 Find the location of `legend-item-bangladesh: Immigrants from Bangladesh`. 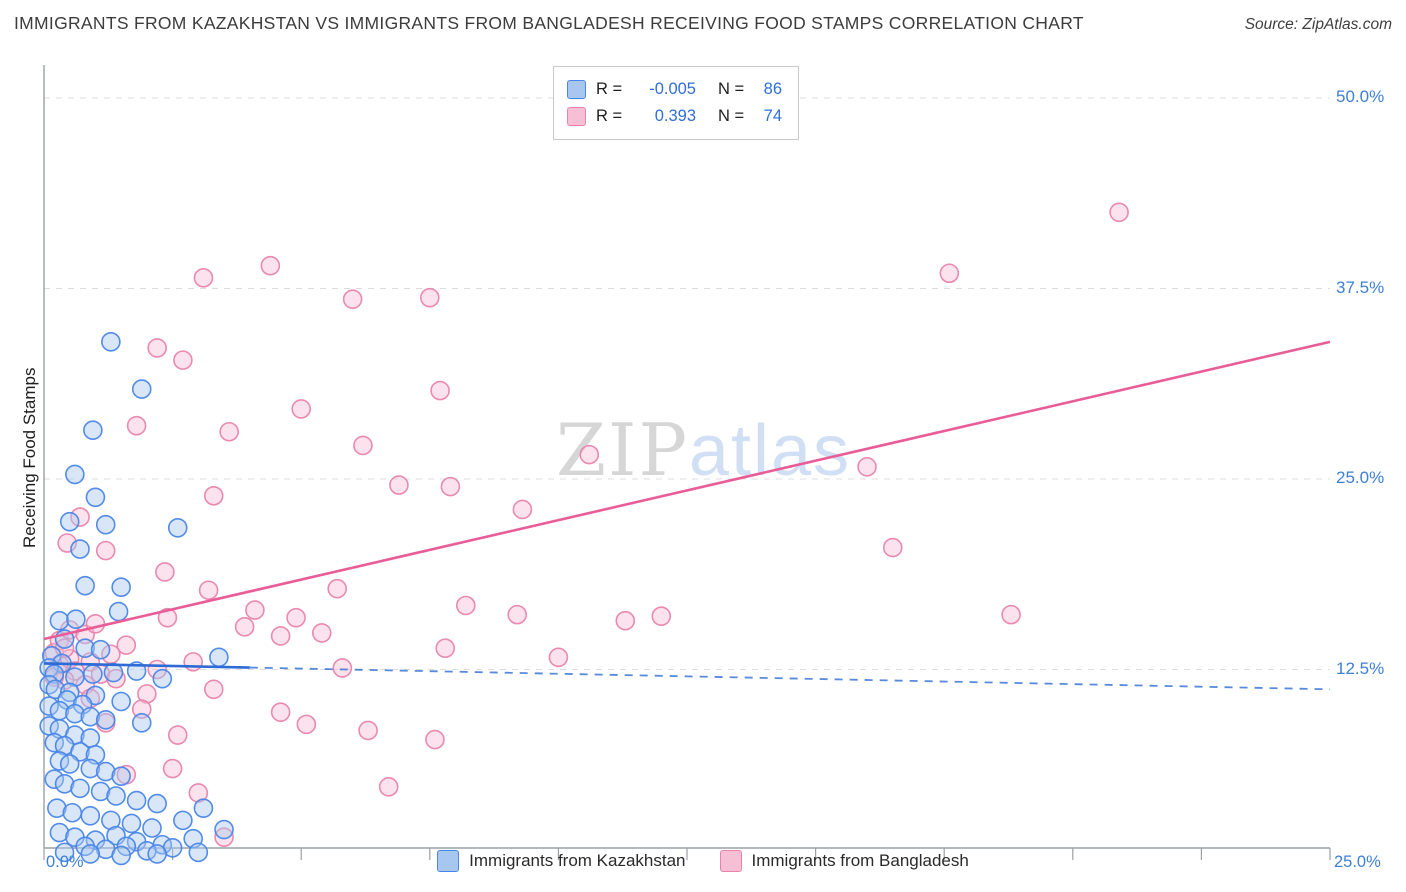

legend-item-bangladesh: Immigrants from Bangladesh is located at coordinates (844, 861).